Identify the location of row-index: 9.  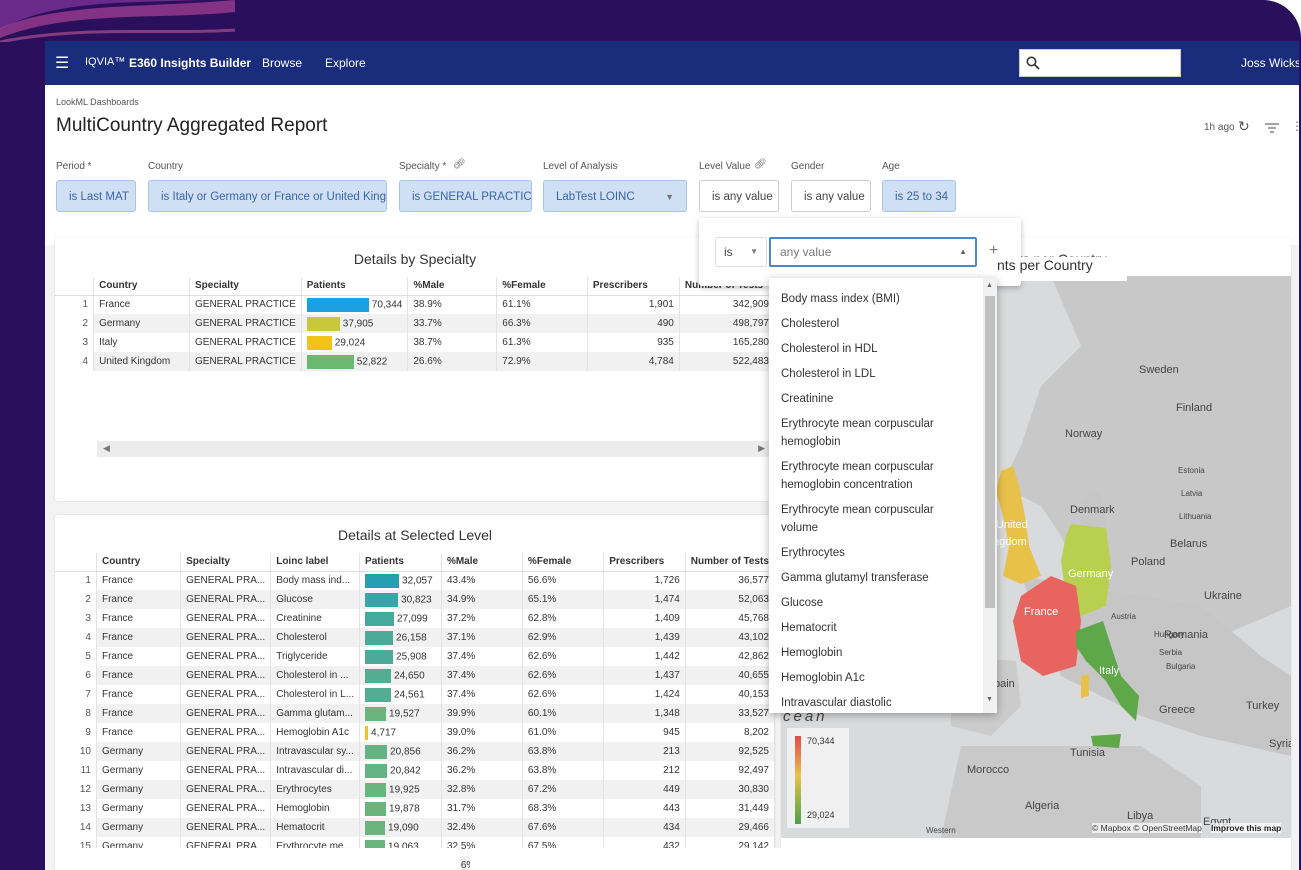
(76, 732).